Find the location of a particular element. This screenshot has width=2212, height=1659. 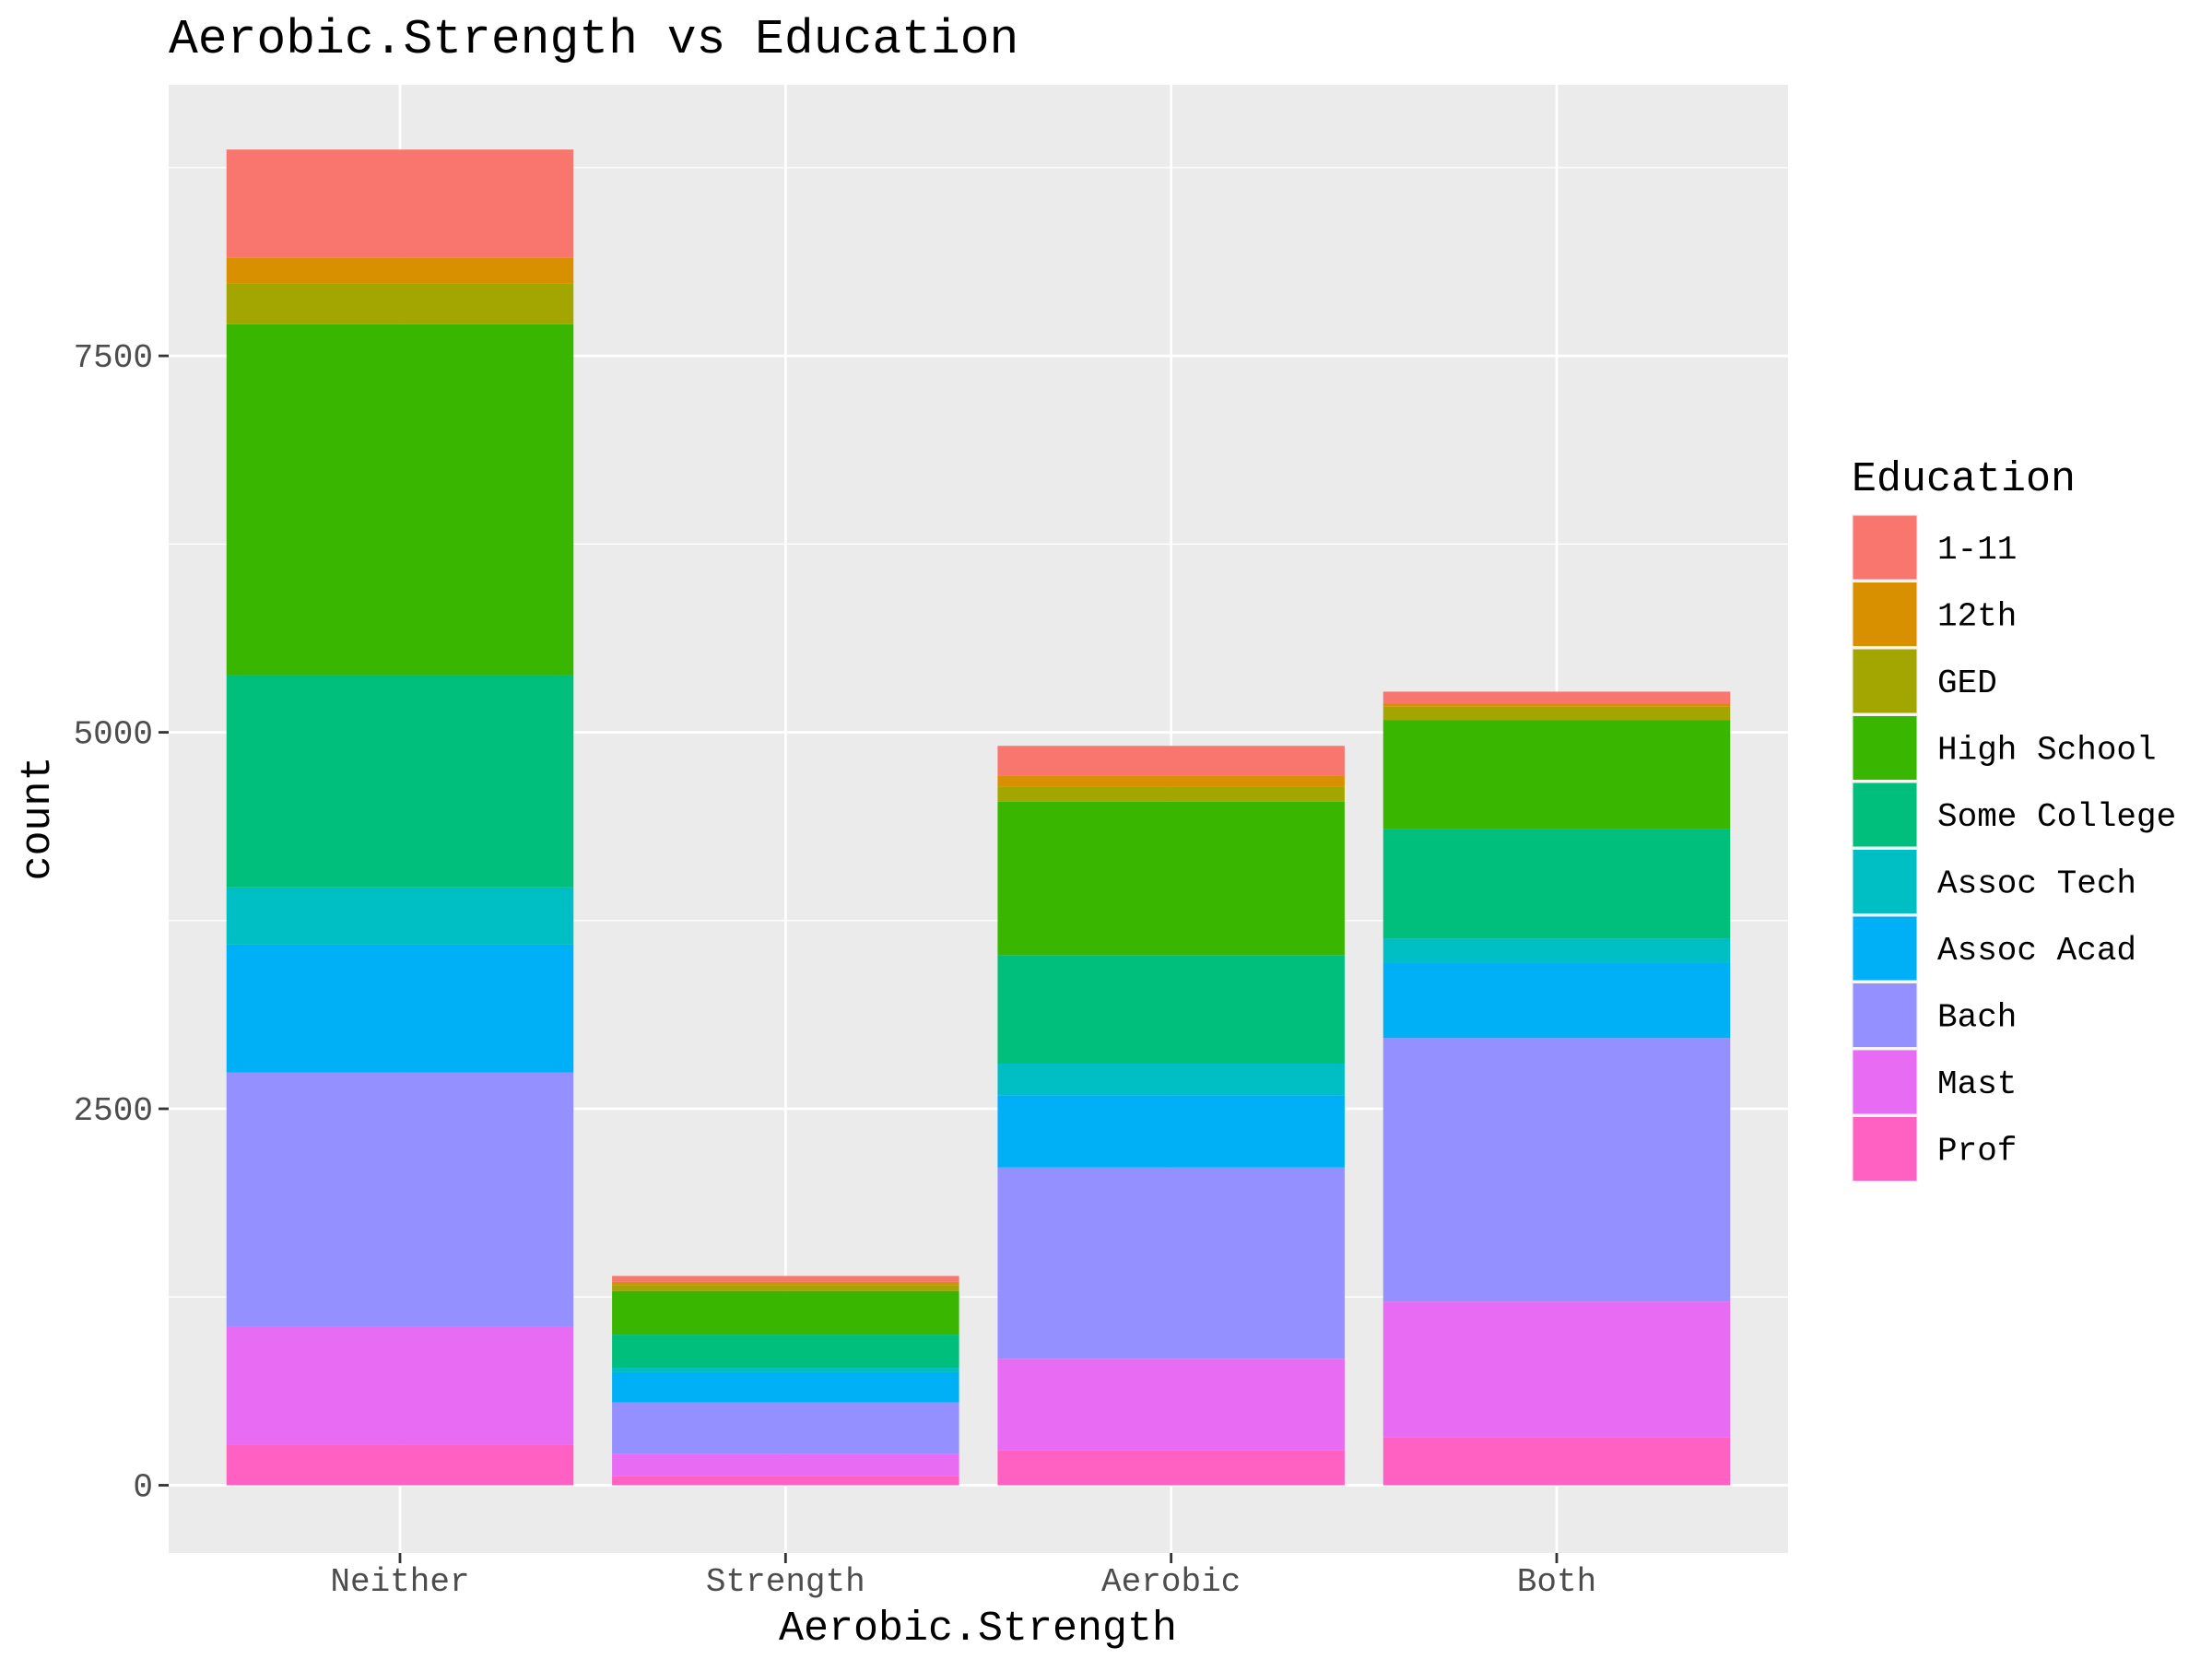

x-tick-label: Aerobic is located at coordinates (1171, 1582).